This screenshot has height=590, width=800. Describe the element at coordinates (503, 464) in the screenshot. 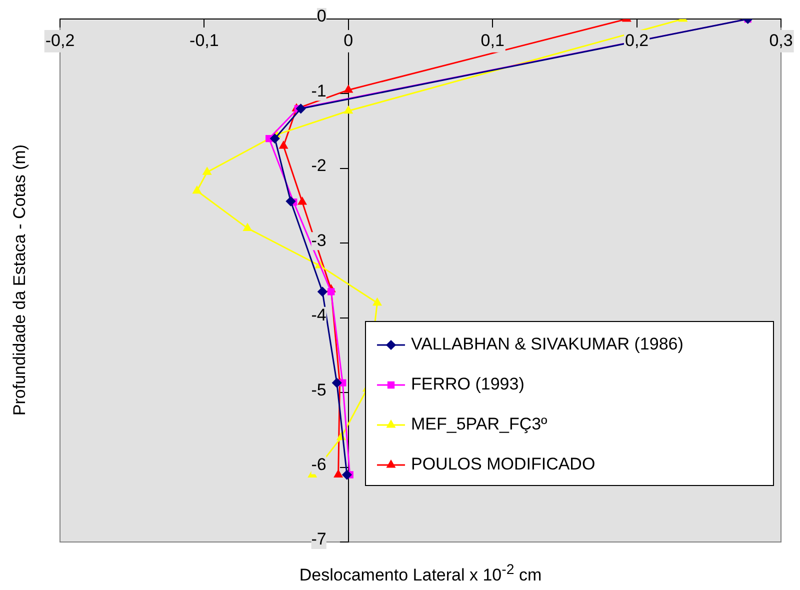

I see `legend-label: POULOS MODIFICADO` at that location.